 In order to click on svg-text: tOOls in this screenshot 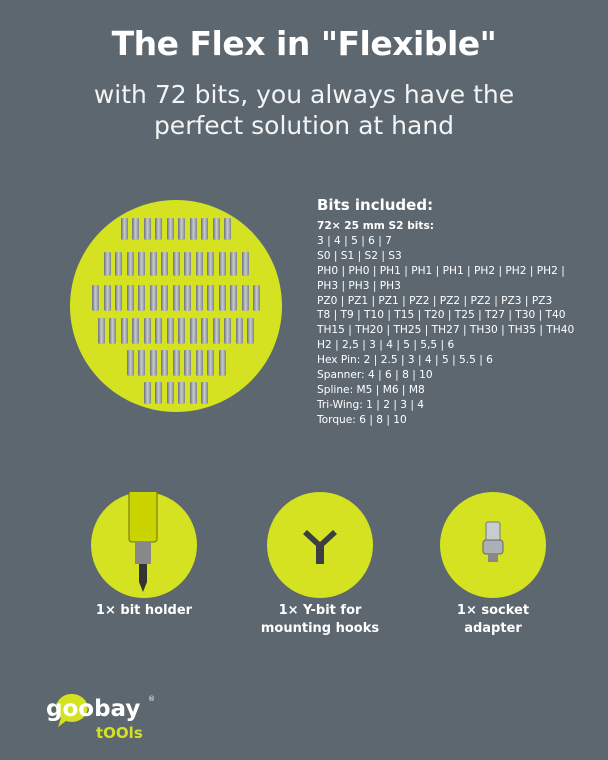, I will do `click(119, 733)`.